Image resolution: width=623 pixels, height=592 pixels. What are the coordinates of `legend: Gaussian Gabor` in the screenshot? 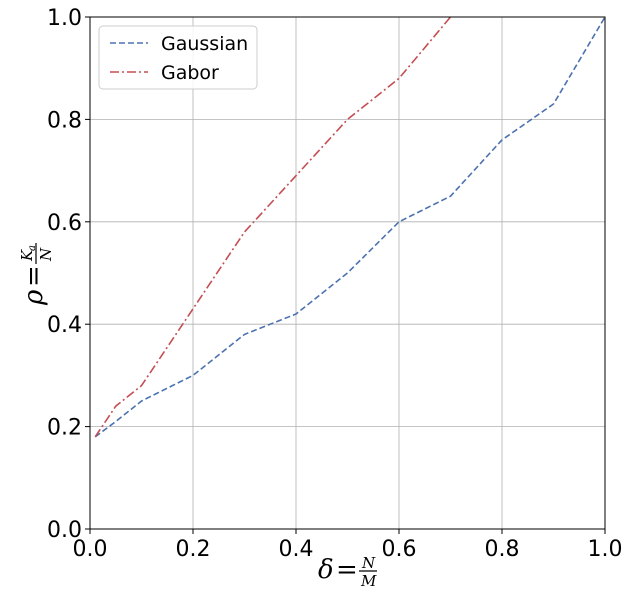 It's located at (178, 57).